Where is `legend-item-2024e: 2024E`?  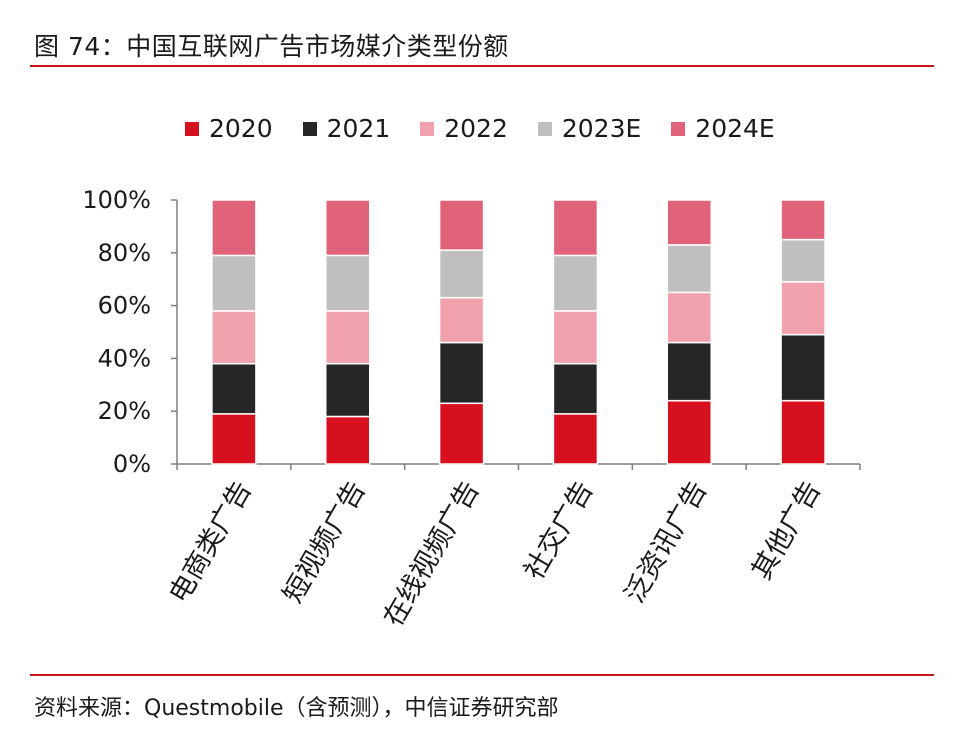
legend-item-2024e: 2024E is located at coordinates (723, 128).